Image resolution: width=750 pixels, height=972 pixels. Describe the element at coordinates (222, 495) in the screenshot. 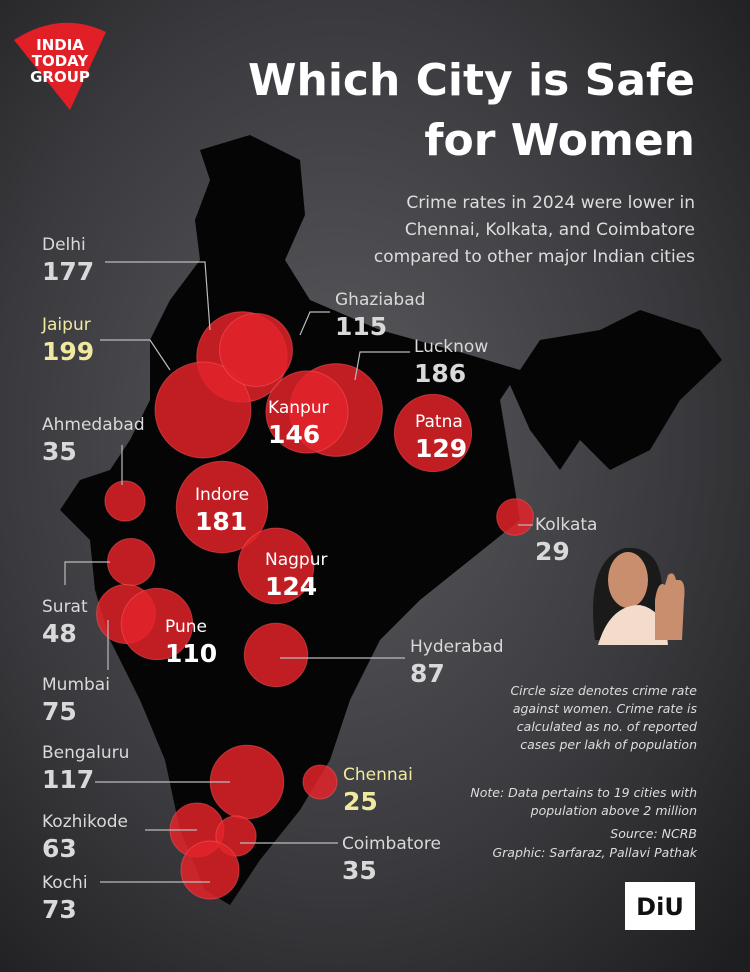

I see `city-name: Indore` at that location.